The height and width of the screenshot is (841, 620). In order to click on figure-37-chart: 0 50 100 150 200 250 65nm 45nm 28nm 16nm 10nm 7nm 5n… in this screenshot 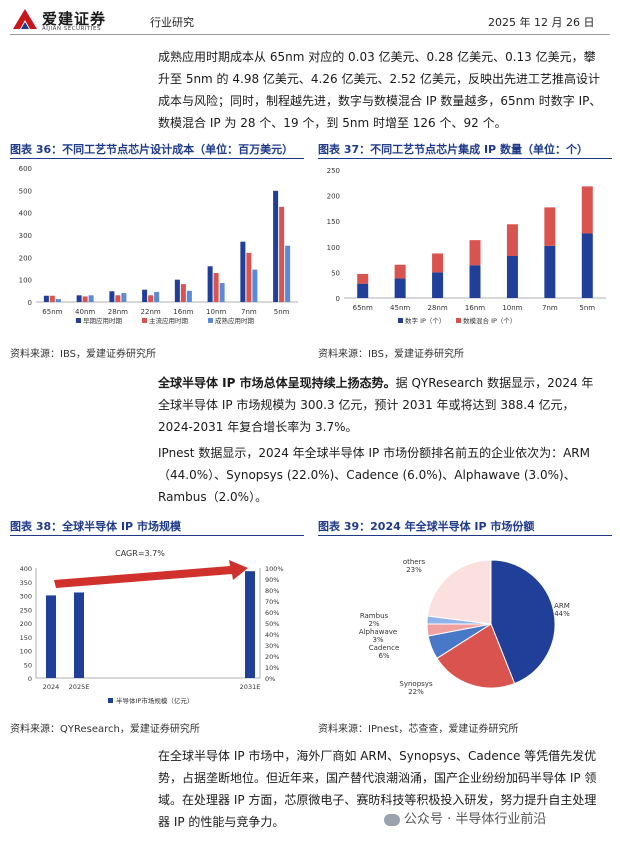, I will do `click(466, 246)`.